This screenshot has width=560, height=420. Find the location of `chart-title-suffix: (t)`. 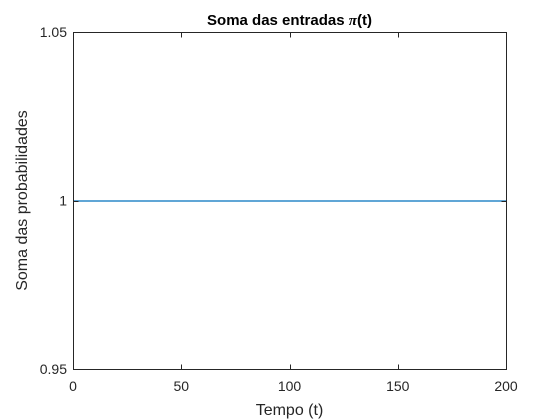

chart-title-suffix: (t) is located at coordinates (364, 20).